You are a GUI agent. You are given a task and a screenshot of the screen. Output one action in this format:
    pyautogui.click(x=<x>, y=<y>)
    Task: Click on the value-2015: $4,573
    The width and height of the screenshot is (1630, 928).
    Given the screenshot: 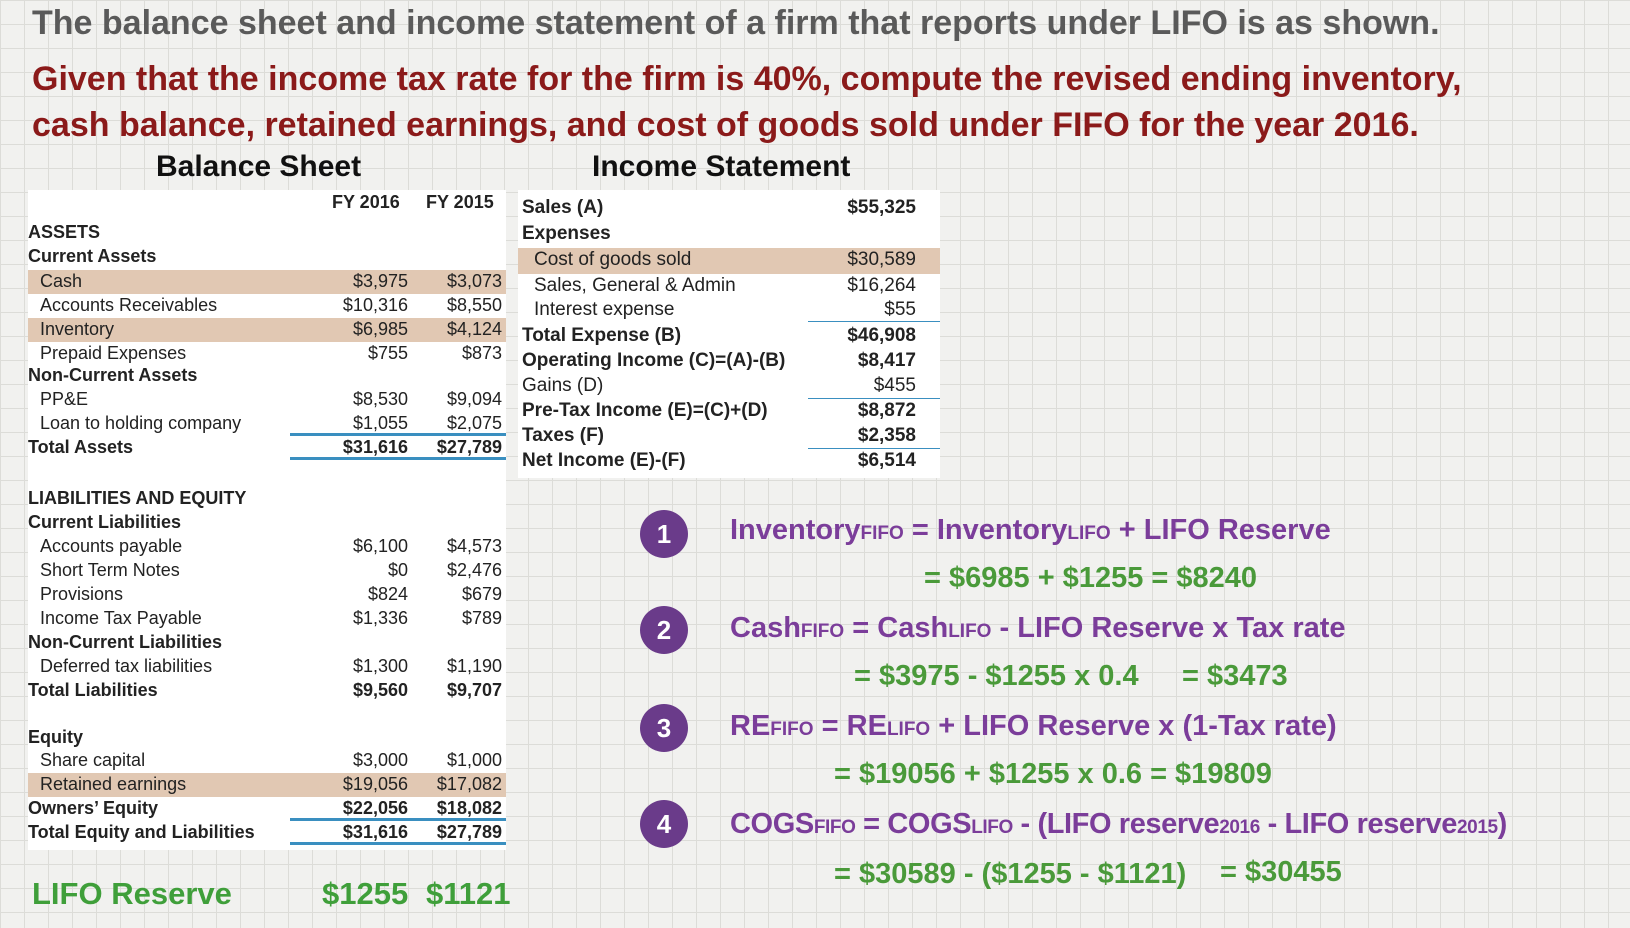 What is the action you would take?
    pyautogui.click(x=474, y=546)
    